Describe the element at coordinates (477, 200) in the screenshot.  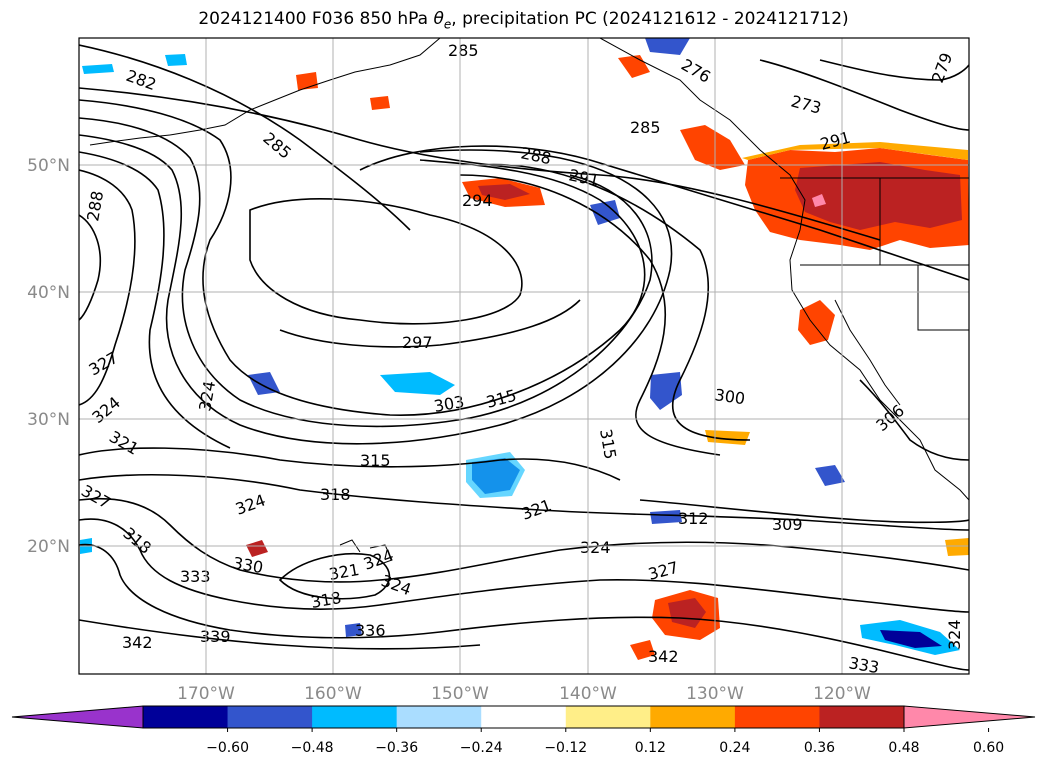
I see `contour-label: 294` at that location.